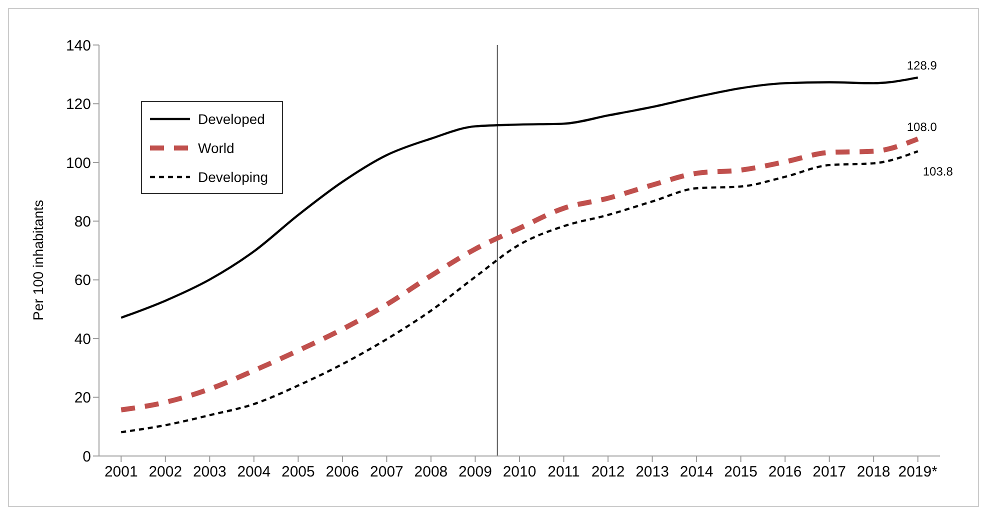 The image size is (987, 515). Describe the element at coordinates (38, 260) in the screenshot. I see `y-axis-title: Per 100 inhabitants` at that location.